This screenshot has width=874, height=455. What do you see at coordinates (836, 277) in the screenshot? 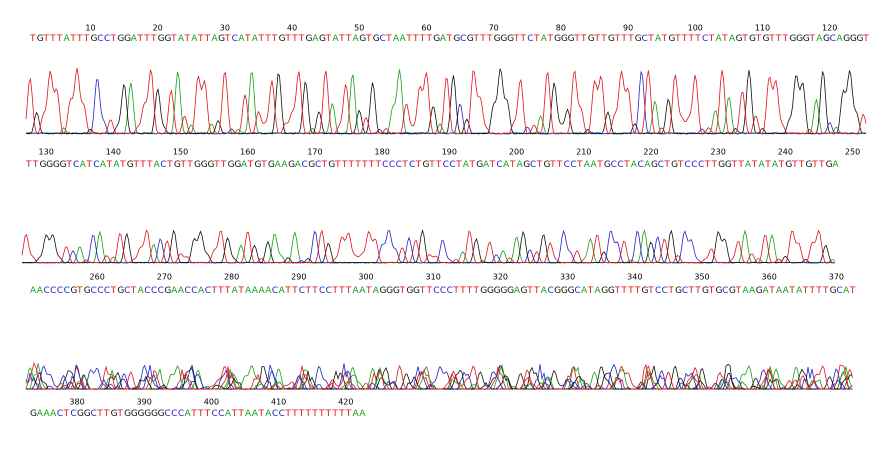
I see `base-position: 370` at bounding box center [836, 277].